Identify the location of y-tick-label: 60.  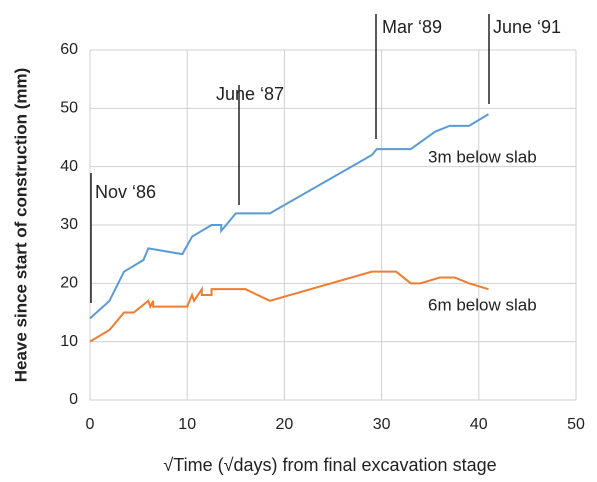
(69, 49).